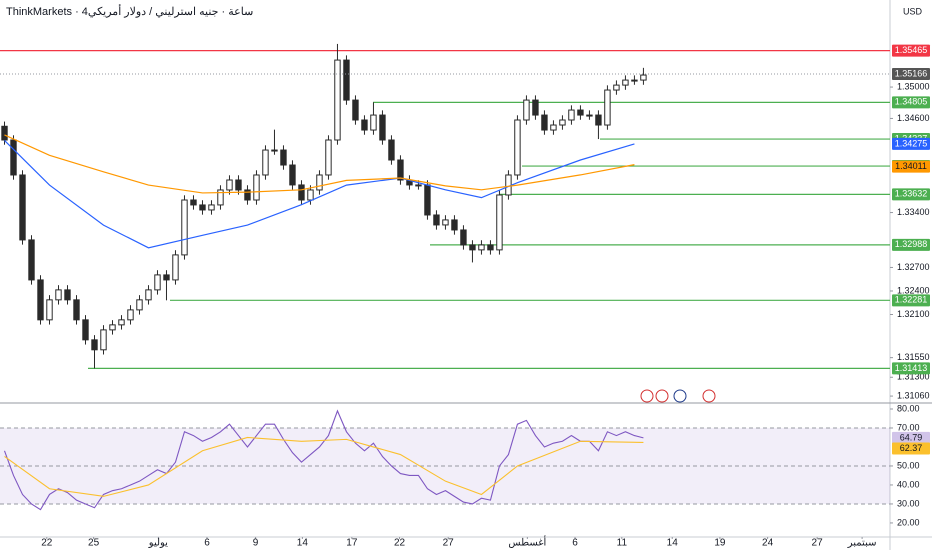 Image resolution: width=932 pixels, height=550 pixels. Describe the element at coordinates (913, 377) in the screenshot. I see `y-tick-label: 1.31300` at that location.